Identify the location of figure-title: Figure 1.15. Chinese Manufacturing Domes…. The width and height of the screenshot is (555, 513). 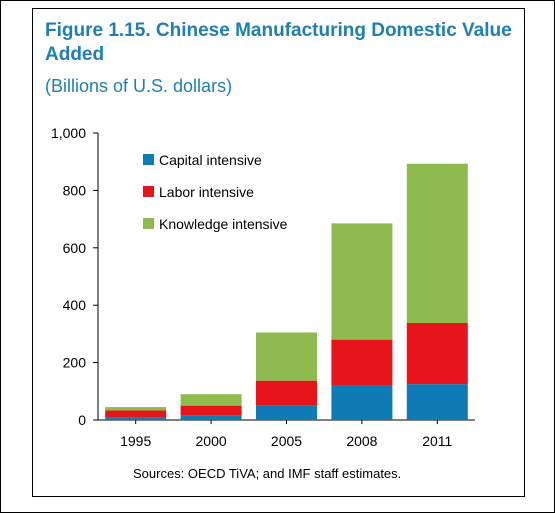
(278, 42).